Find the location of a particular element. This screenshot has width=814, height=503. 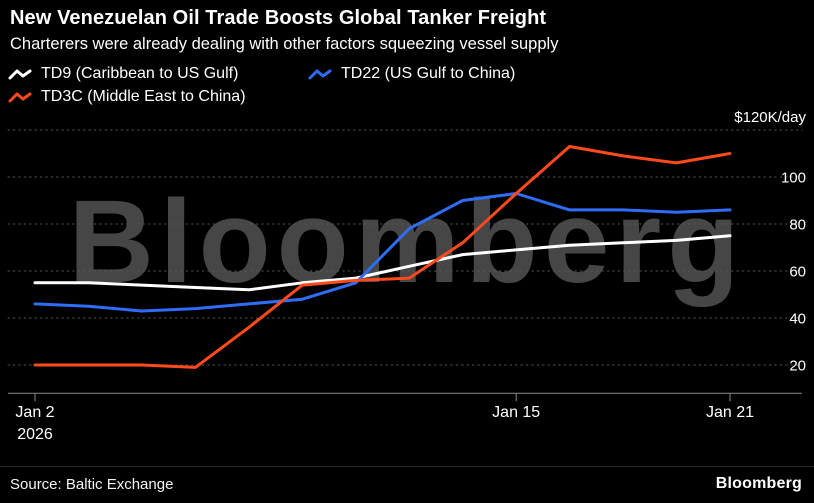

source-attribution: Source: Baltic Exchange is located at coordinates (92, 484).